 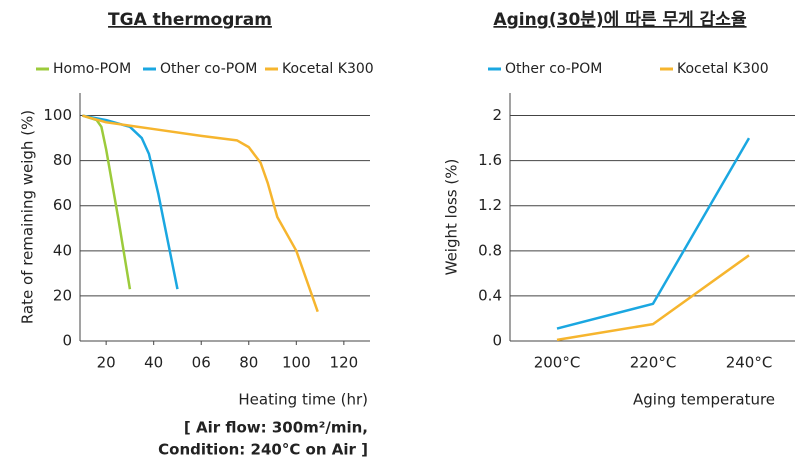 I want to click on y-tick-label: 0.8, so click(x=490, y=250).